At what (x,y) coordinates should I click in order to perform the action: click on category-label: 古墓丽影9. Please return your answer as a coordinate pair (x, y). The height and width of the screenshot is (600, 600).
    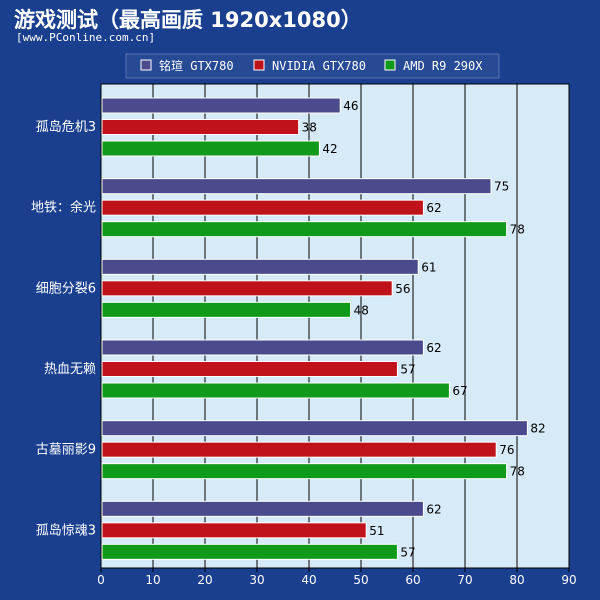
    Looking at the image, I should click on (66, 450).